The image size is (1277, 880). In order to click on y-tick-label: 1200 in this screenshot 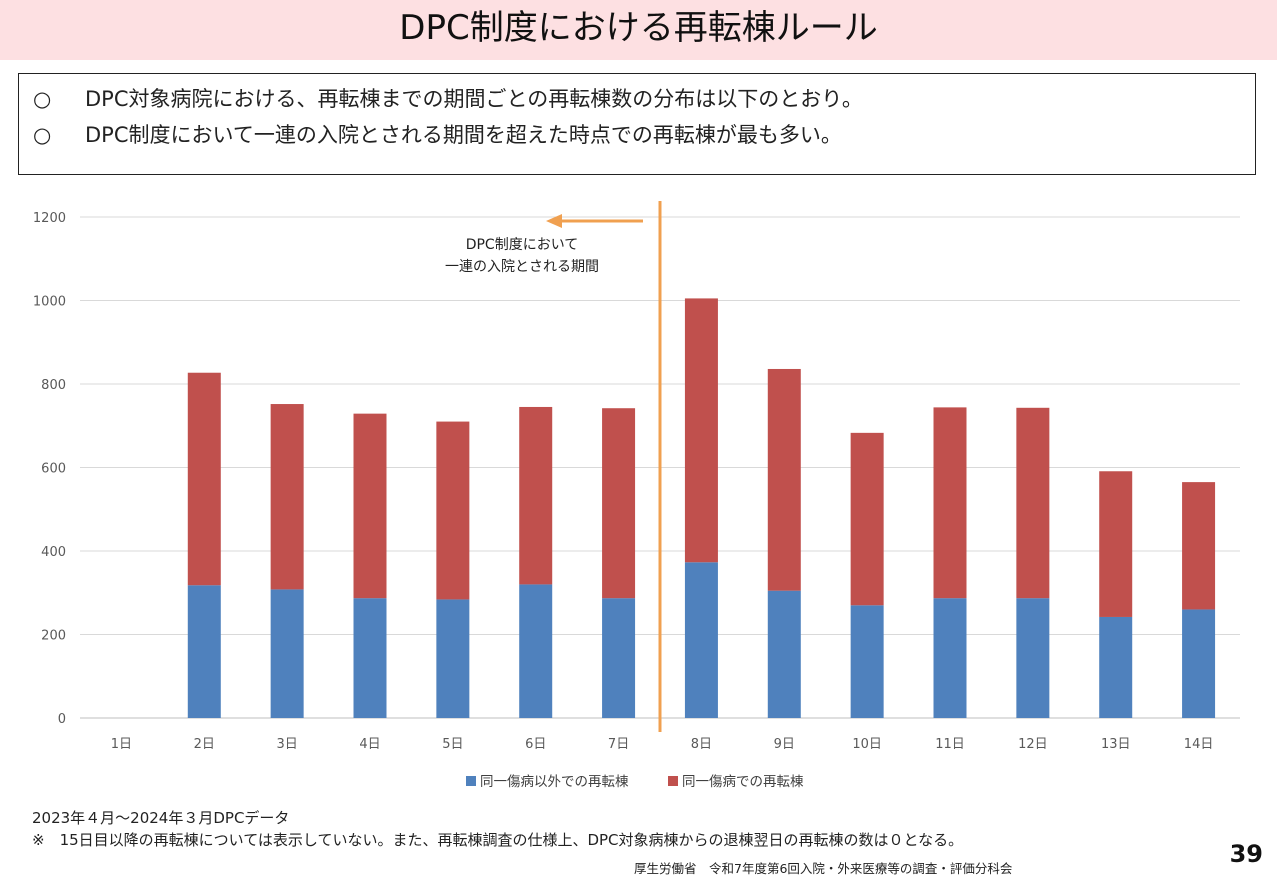, I will do `click(49, 218)`.